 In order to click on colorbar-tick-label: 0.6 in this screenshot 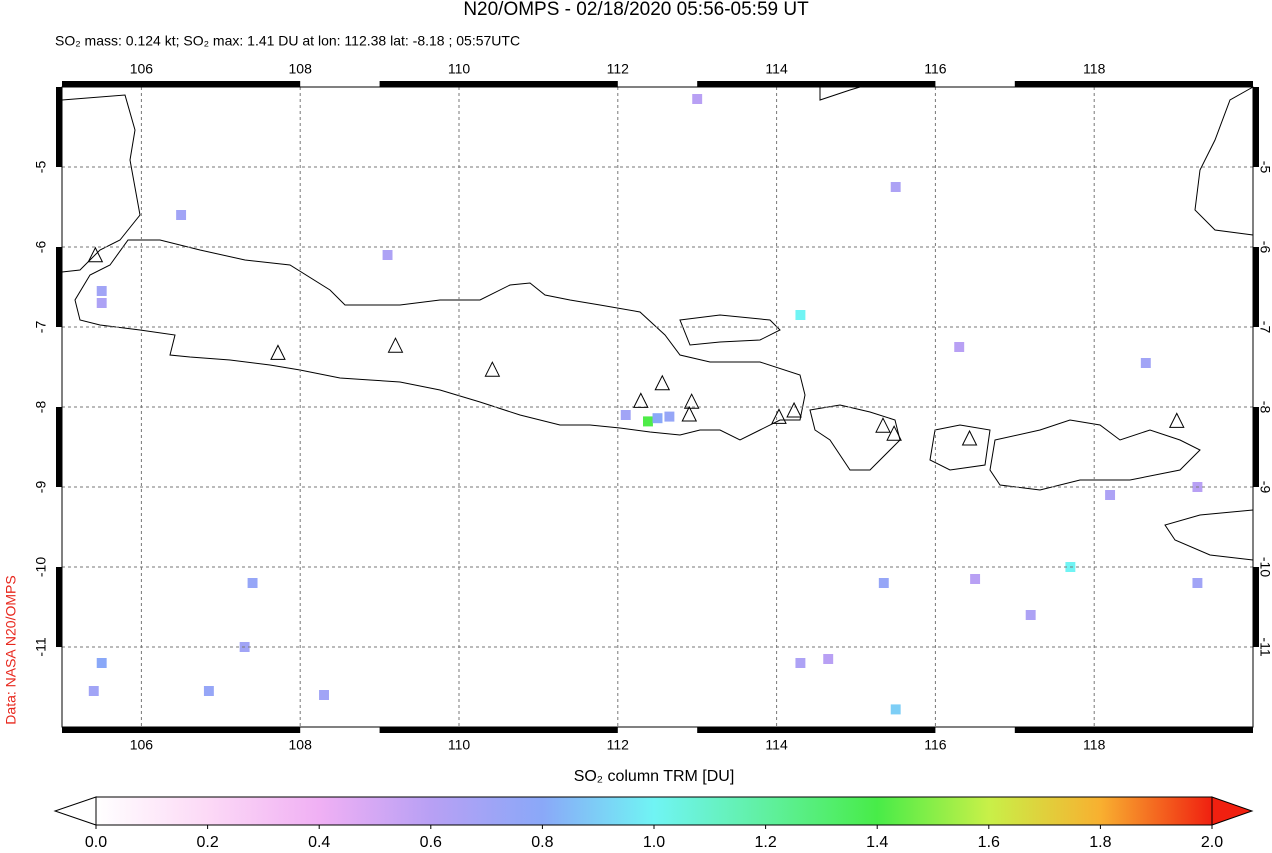, I will do `click(431, 842)`.